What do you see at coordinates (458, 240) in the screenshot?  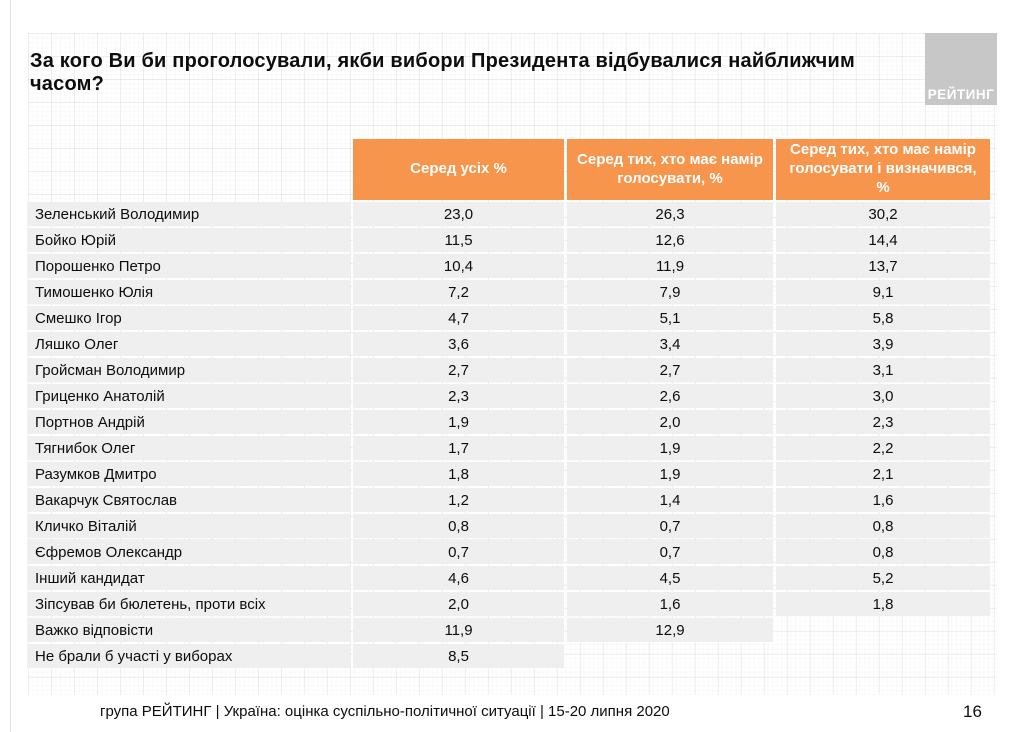 I see `poll-value-cell: 11,5` at bounding box center [458, 240].